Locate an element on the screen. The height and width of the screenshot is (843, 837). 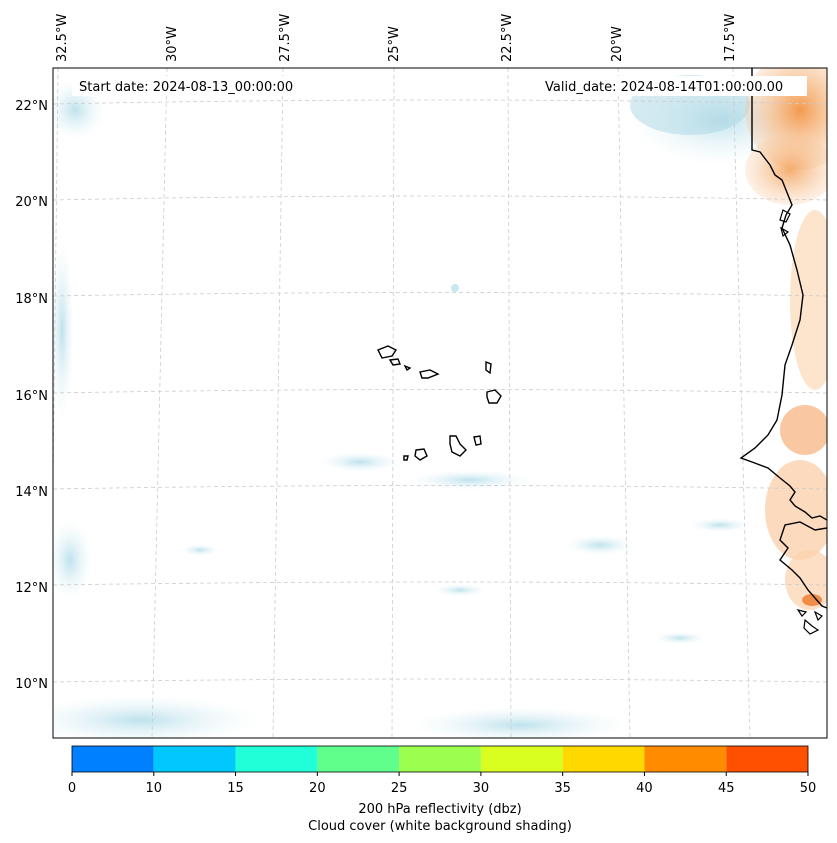
colorbar-tick-label: 25 is located at coordinates (399, 788).